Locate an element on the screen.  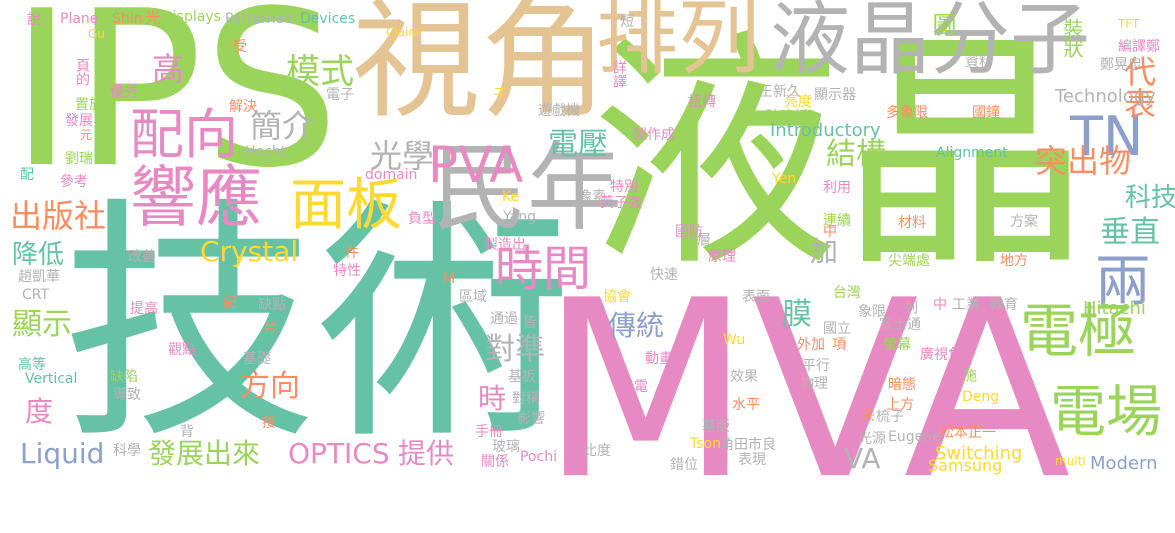
cloud-word: 梳子 is located at coordinates (890, 417).